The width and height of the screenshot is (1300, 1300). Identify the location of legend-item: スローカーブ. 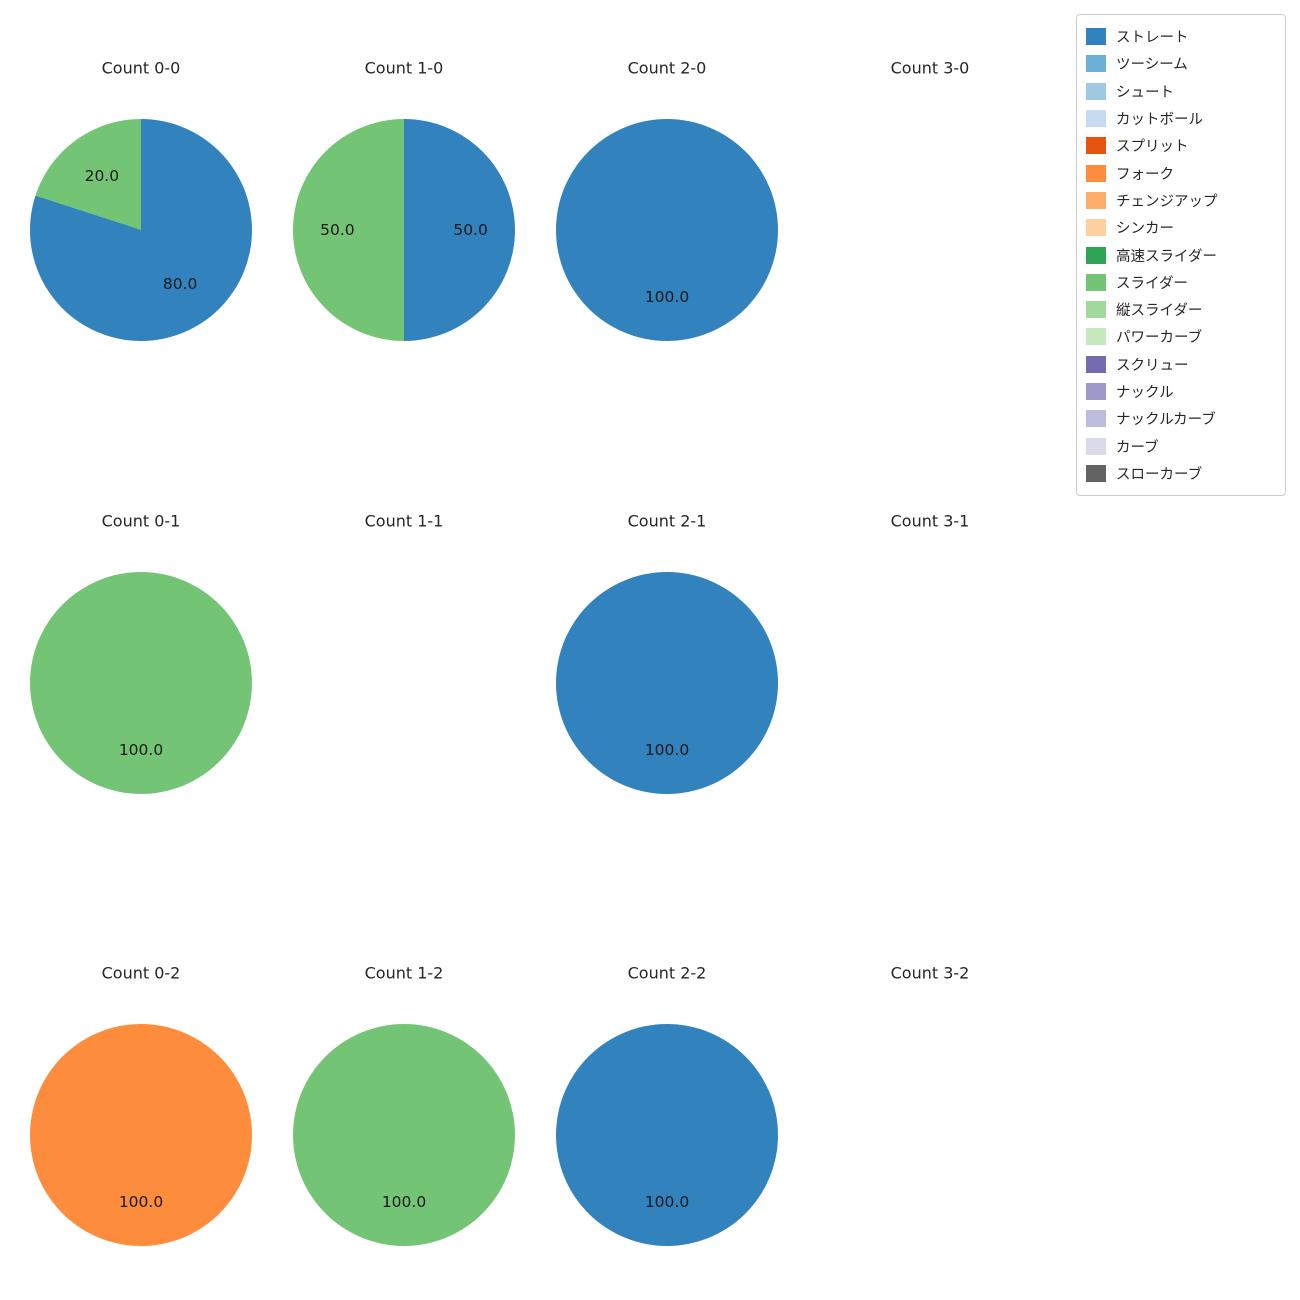
(1181, 473).